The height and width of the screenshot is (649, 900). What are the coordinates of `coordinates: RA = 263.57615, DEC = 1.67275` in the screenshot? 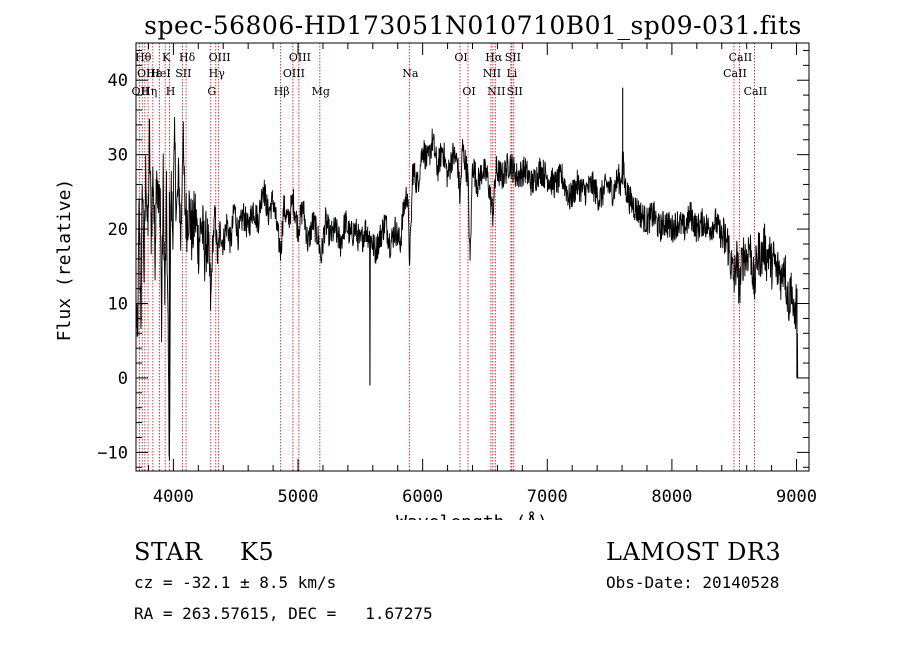 It's located at (283, 613).